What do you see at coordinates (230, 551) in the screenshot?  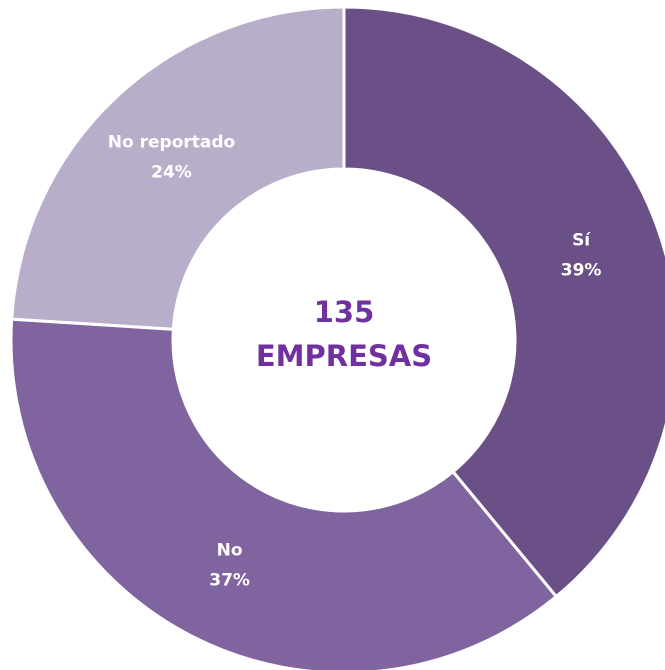 I see `slice-name: No` at bounding box center [230, 551].